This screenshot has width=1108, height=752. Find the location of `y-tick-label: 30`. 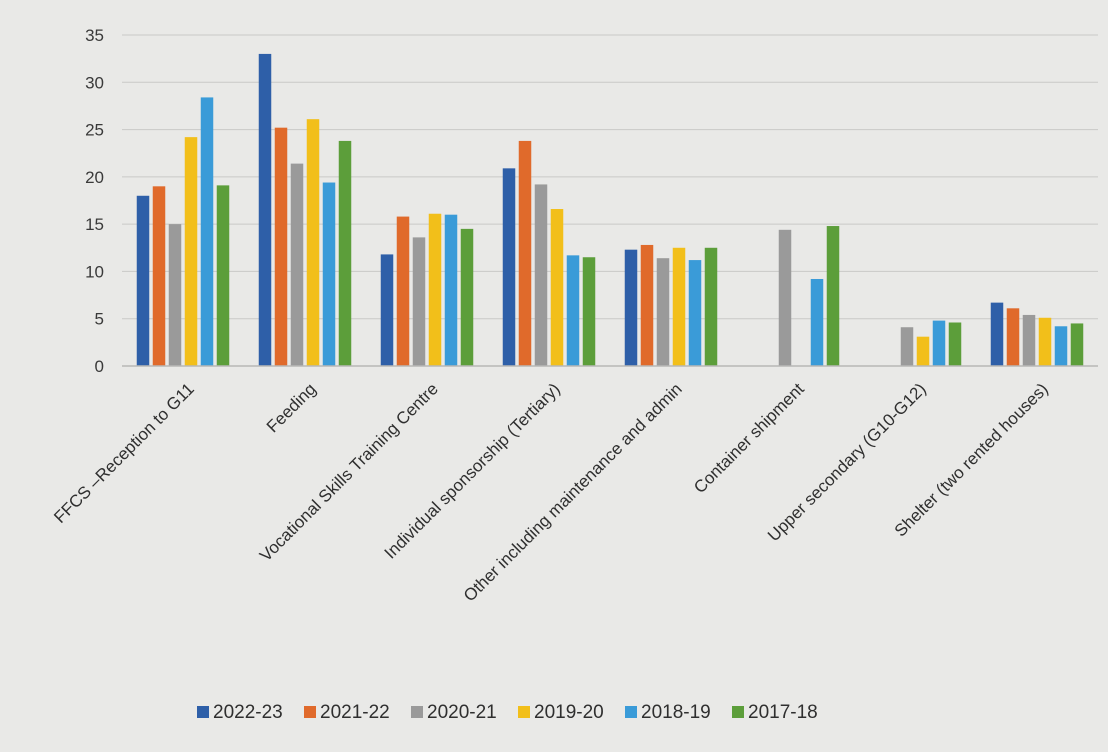

y-tick-label: 30 is located at coordinates (94, 82).